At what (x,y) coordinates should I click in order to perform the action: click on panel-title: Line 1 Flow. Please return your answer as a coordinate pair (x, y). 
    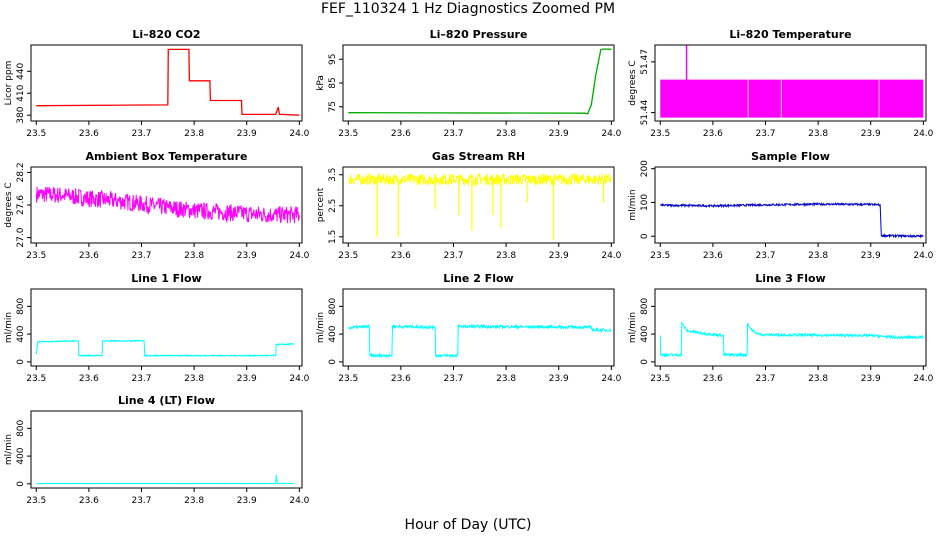
    Looking at the image, I should click on (166, 278).